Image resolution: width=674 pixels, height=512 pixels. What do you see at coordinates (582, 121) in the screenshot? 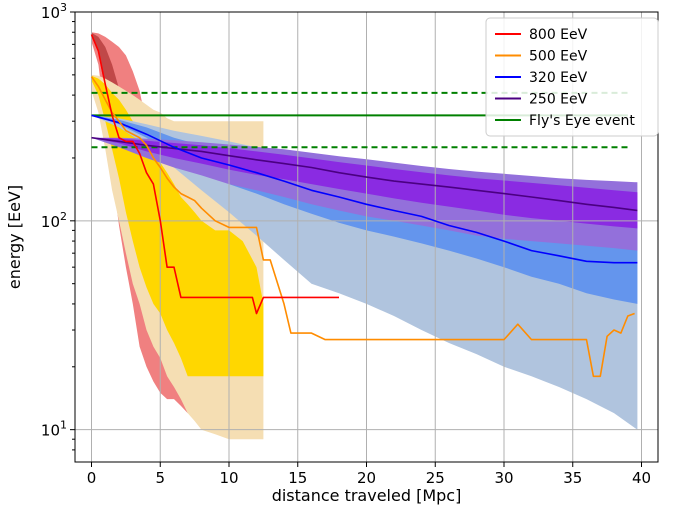
I see `legend-label: Fly's Eye event` at bounding box center [582, 121].